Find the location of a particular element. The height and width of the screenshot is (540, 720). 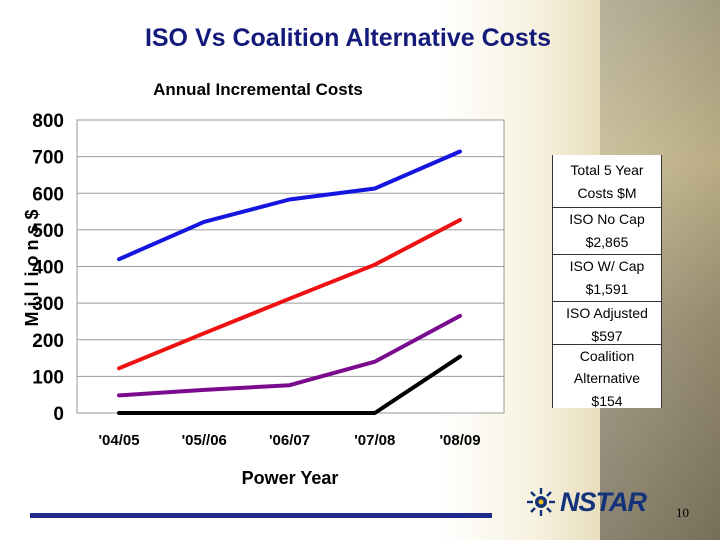

legend-iso-no-cap-label: ISO No Cap is located at coordinates (607, 219).